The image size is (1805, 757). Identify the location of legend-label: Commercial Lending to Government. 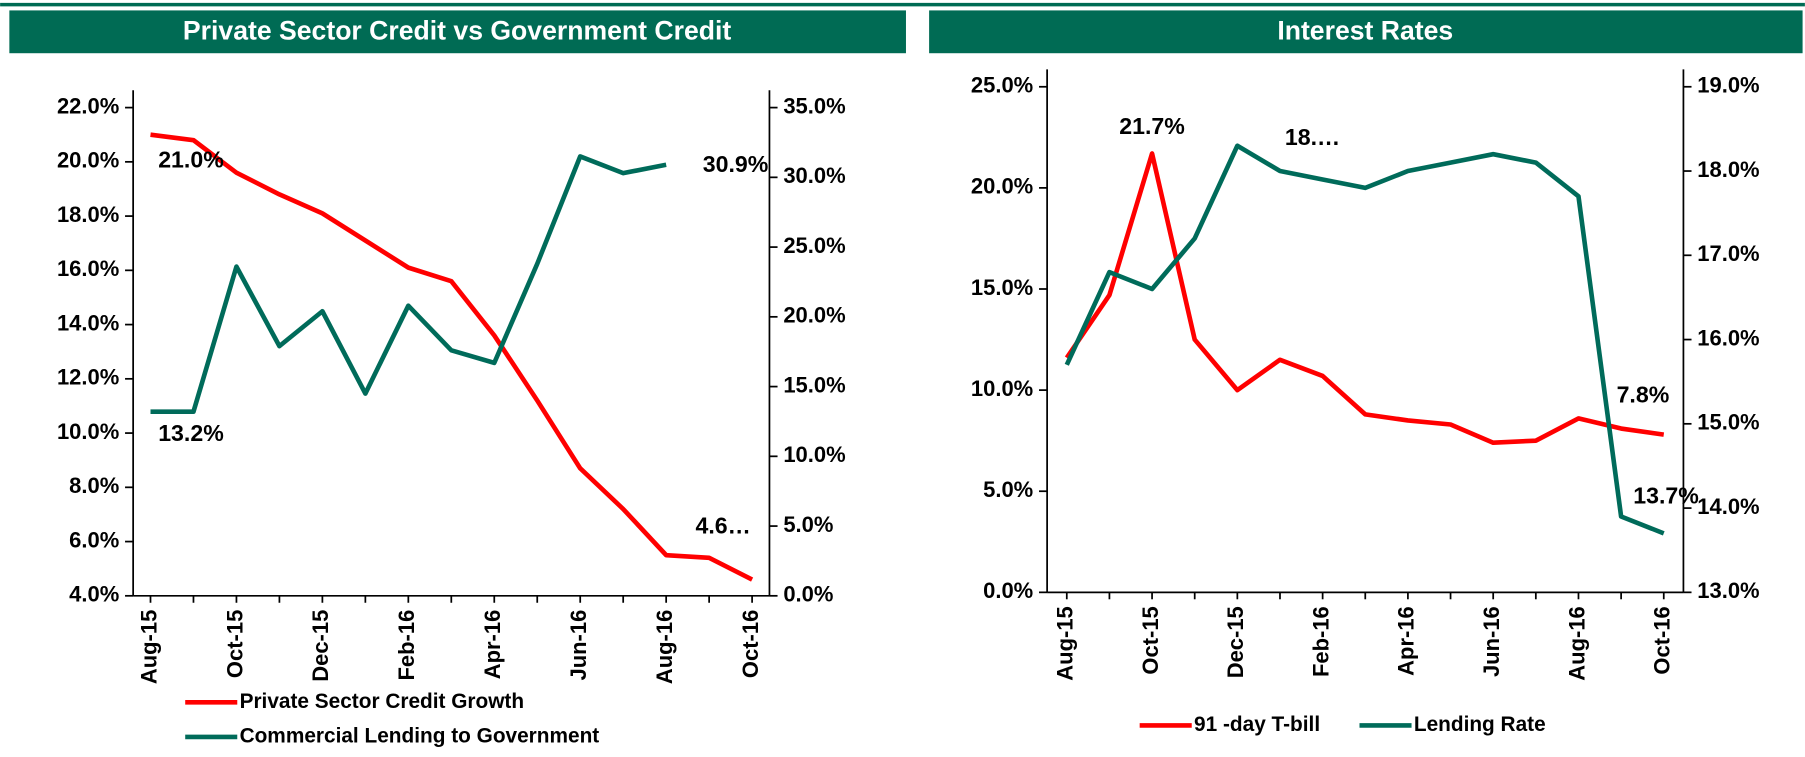
(420, 735).